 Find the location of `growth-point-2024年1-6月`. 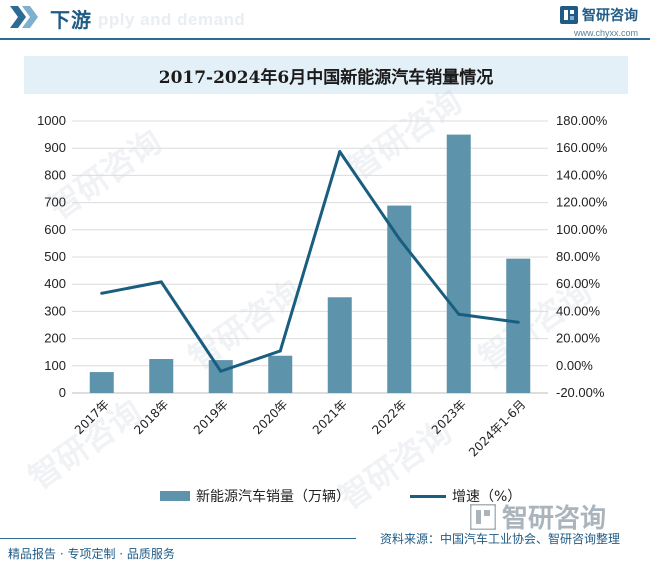

growth-point-2024年1-6月 is located at coordinates (518, 322).